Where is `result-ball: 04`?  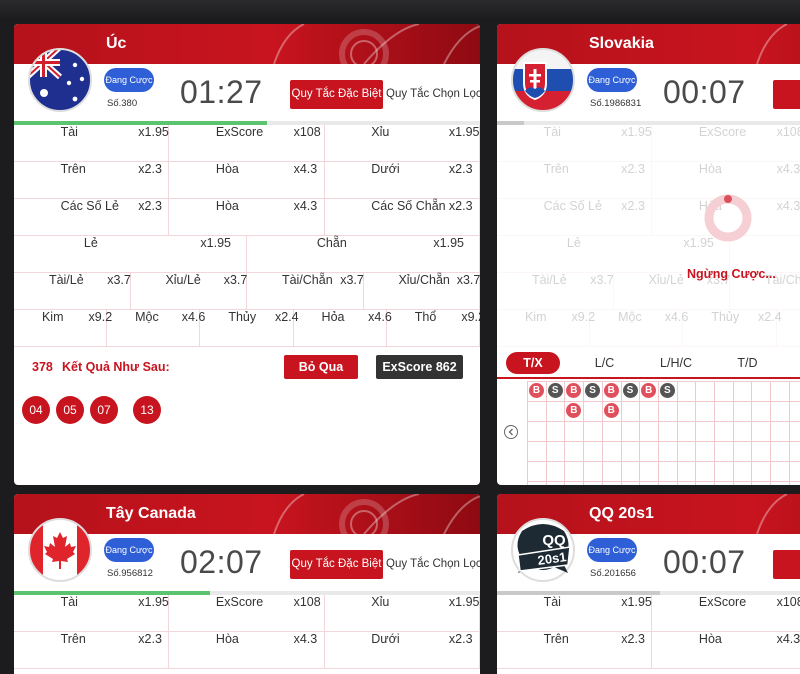 result-ball: 04 is located at coordinates (36, 410).